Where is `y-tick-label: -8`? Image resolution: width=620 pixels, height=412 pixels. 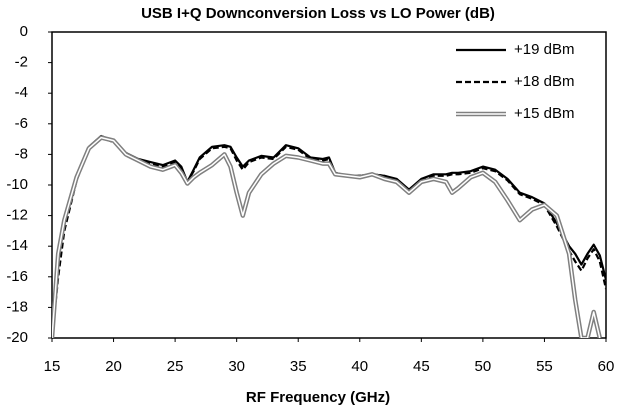 y-tick-label: -8 is located at coordinates (21, 153).